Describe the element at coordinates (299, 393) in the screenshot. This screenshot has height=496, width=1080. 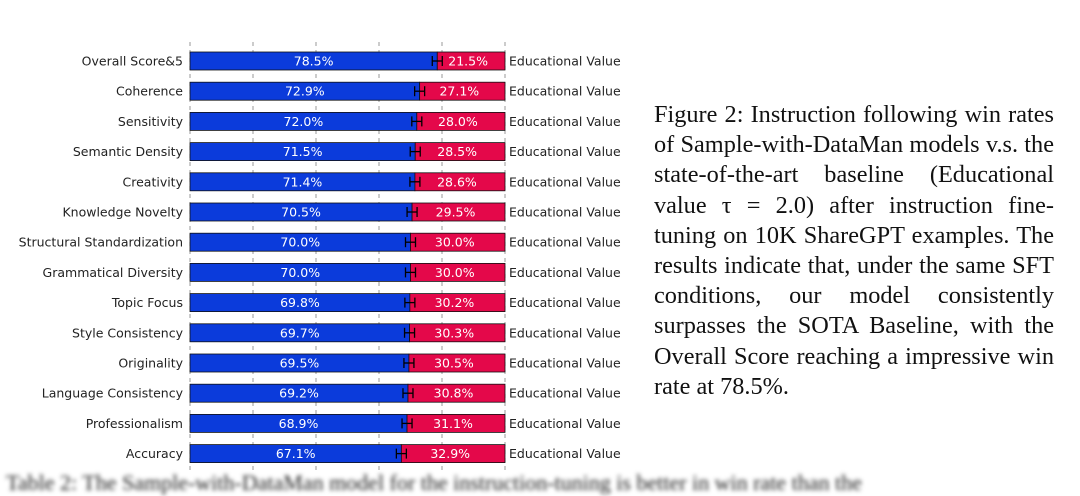
I see `value-label-winner: 69.2%` at that location.